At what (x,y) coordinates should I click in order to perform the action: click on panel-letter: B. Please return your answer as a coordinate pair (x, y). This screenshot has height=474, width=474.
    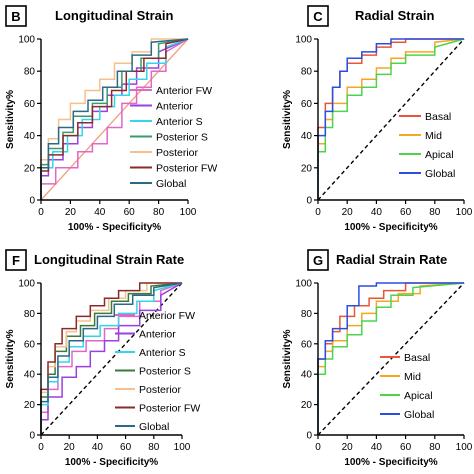
    Looking at the image, I should click on (15, 16).